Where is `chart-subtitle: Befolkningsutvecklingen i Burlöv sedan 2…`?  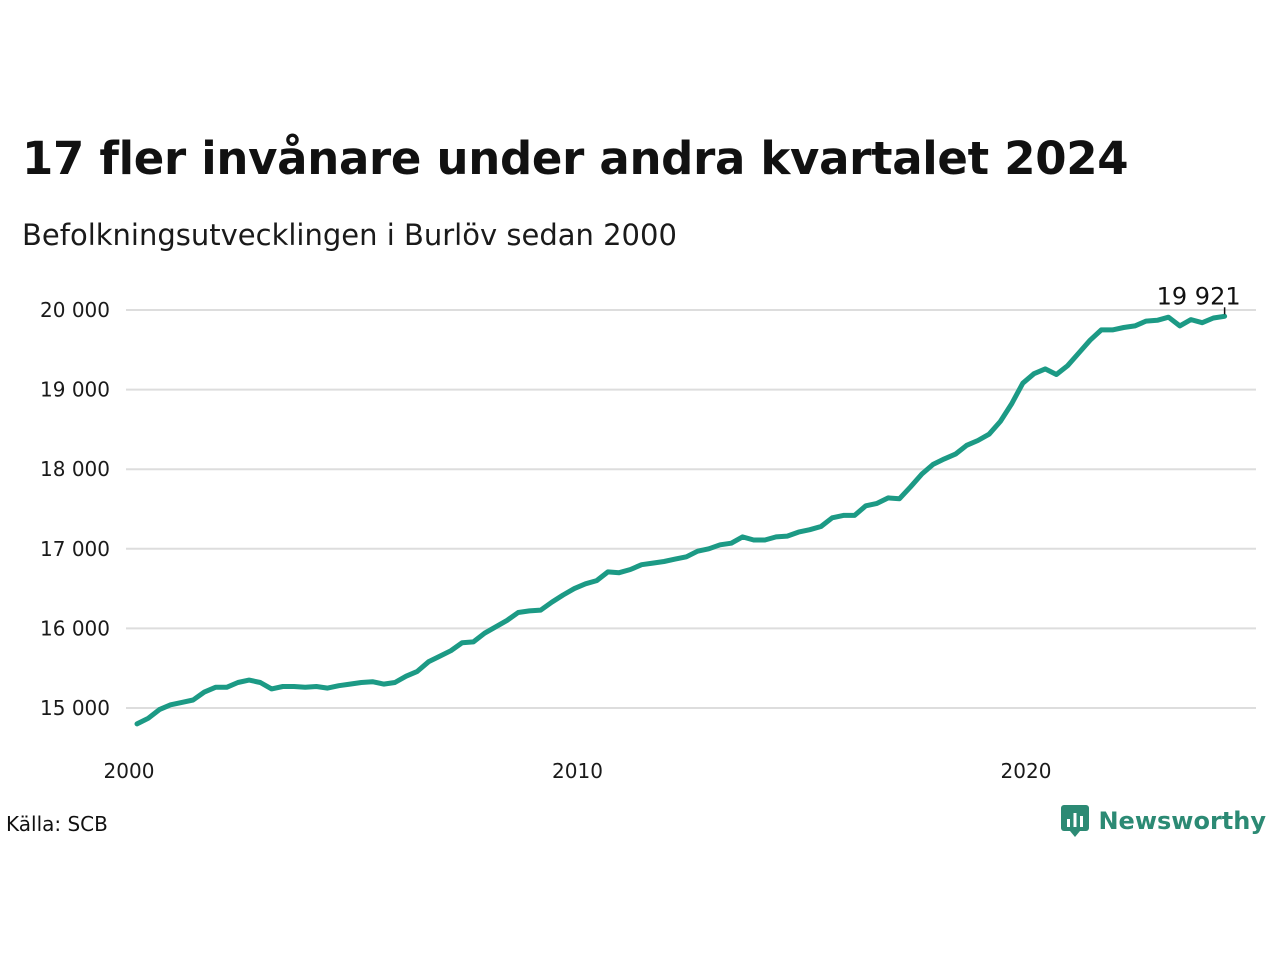
chart-subtitle: Befolkningsutvecklingen i Burlöv sedan 2… is located at coordinates (349, 235).